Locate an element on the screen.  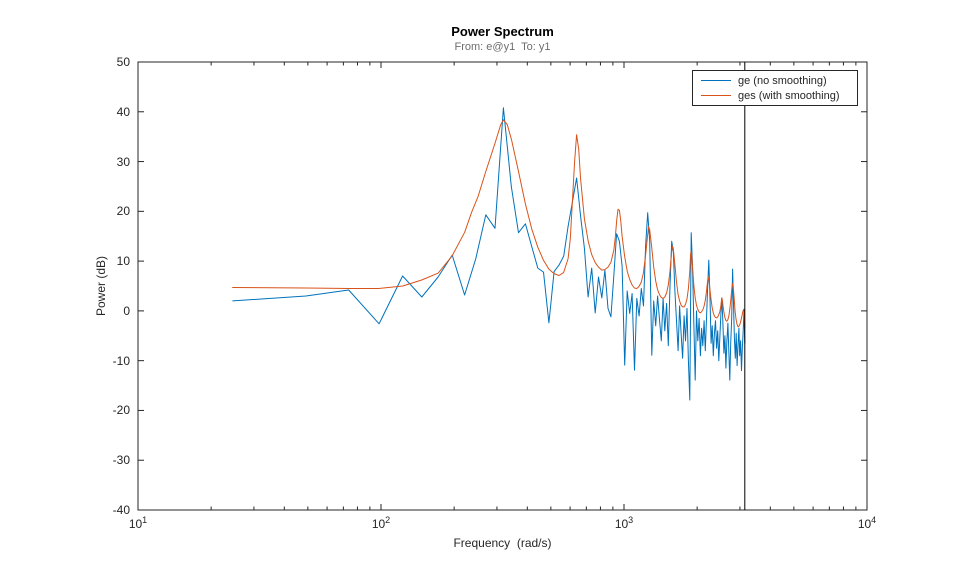
y-tick-label: 50 is located at coordinates (123, 62).